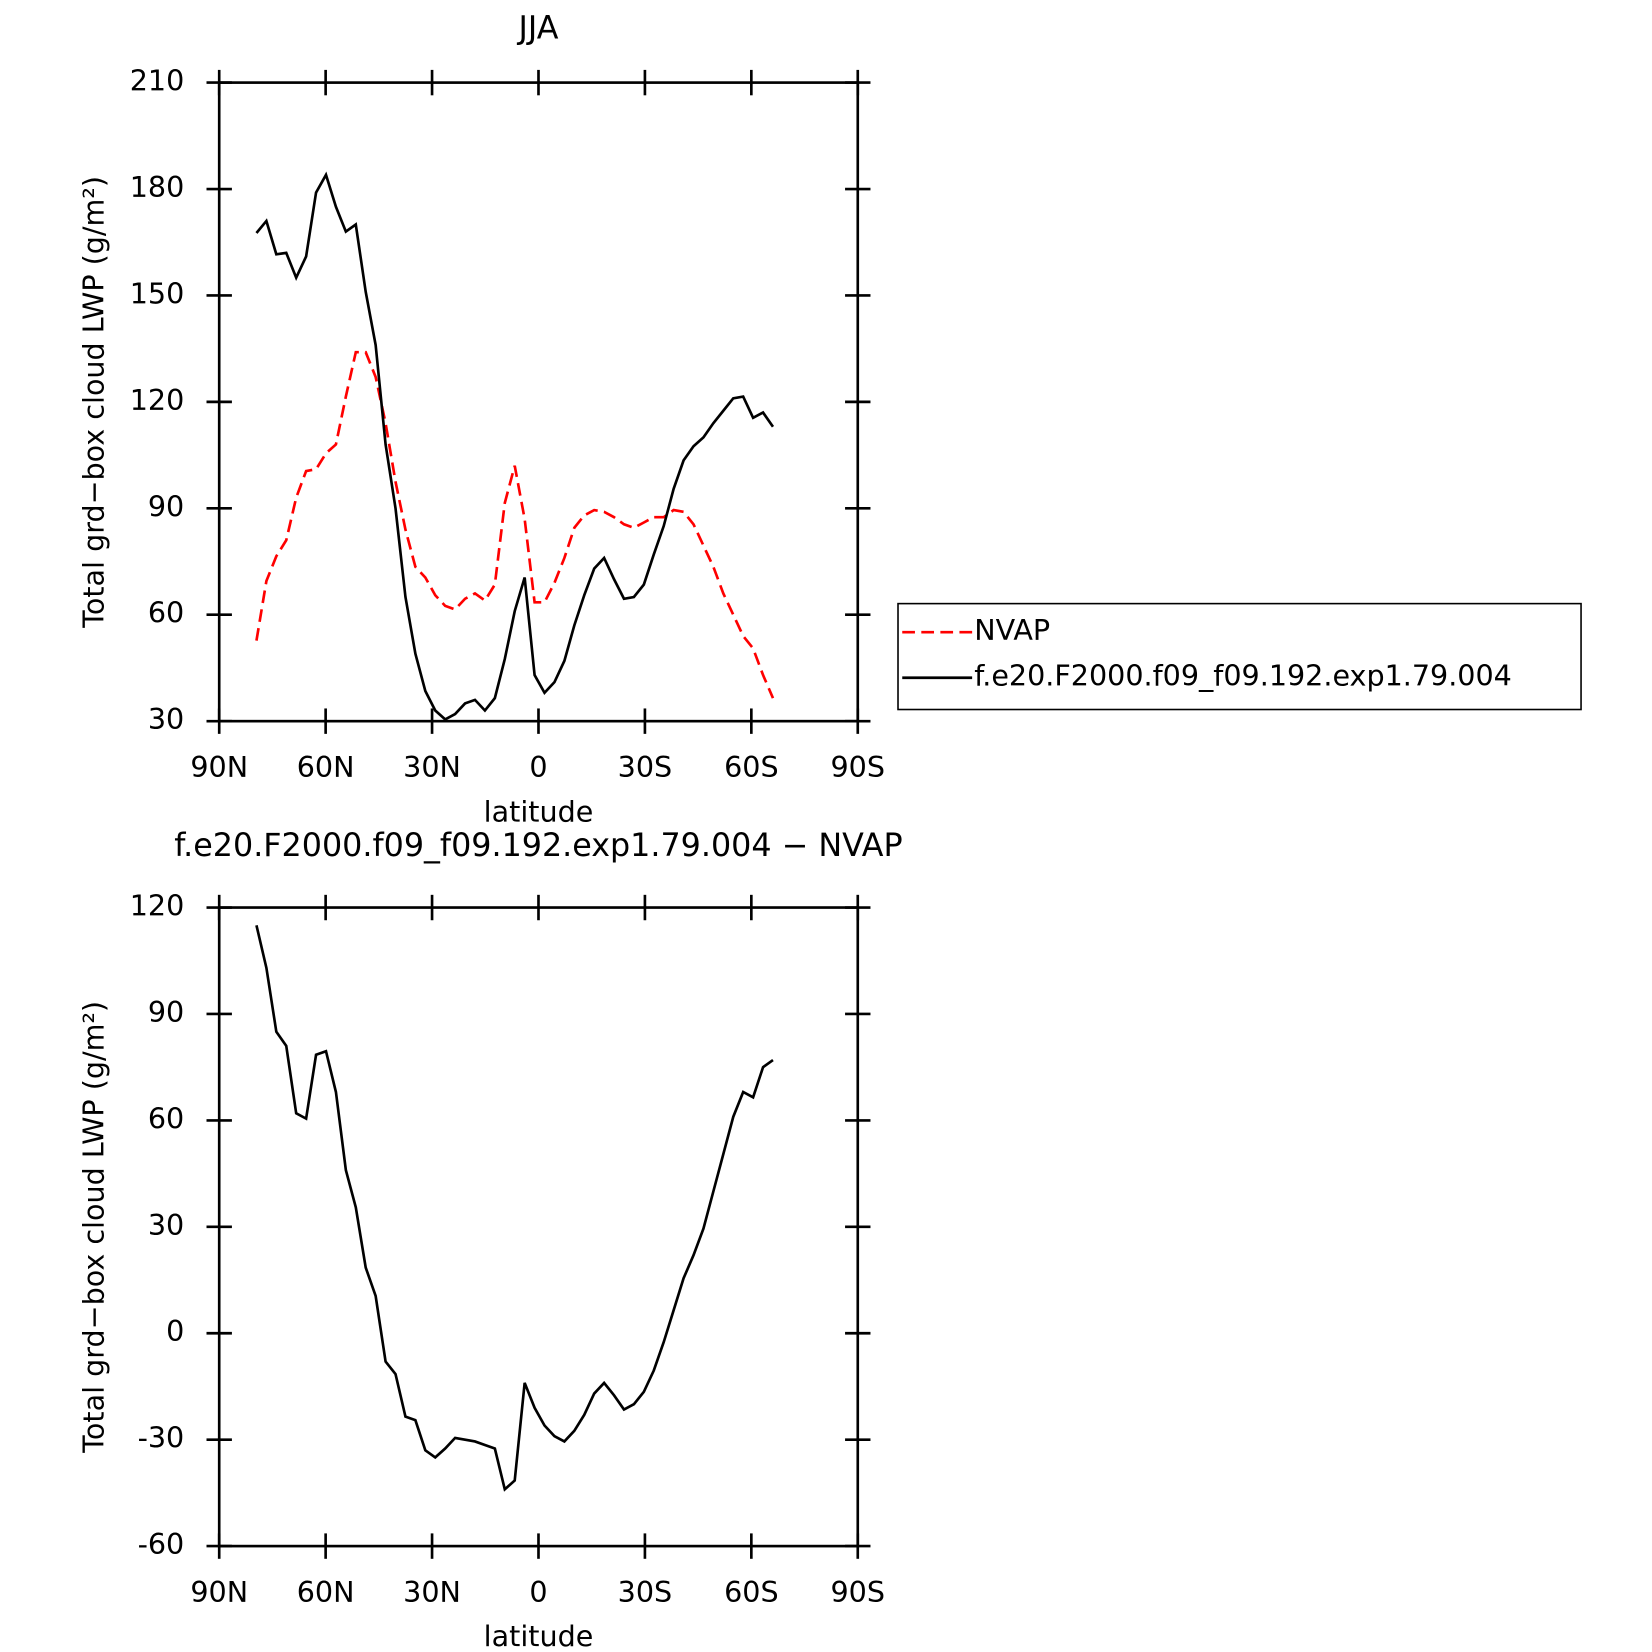 The height and width of the screenshot is (1652, 1652). I want to click on legend-label: NVAP, so click(1012, 630).